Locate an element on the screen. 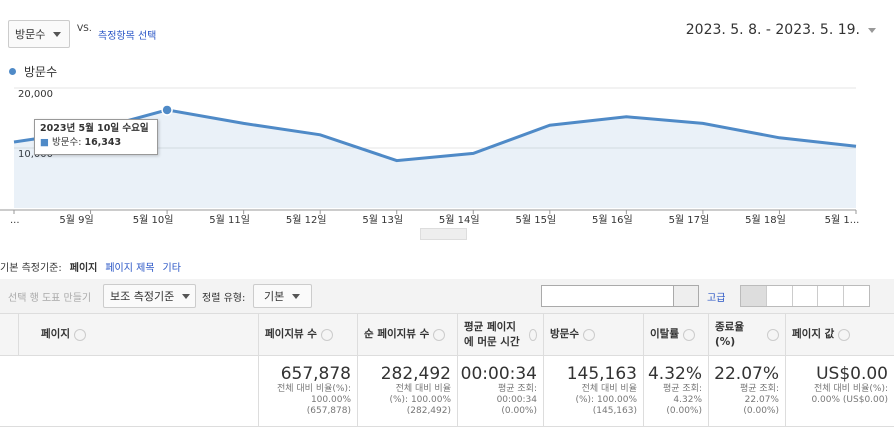  tooltip-label: 방문수: is located at coordinates (67, 142).